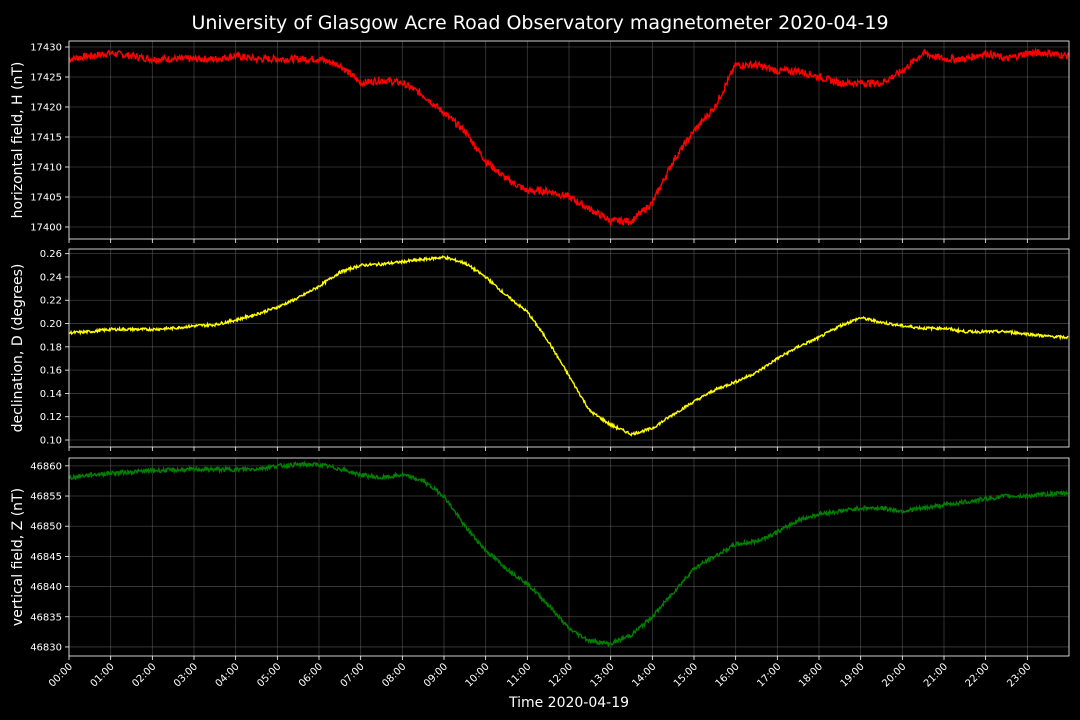  What do you see at coordinates (269, 675) in the screenshot?
I see `x-tick-label: 05:00` at bounding box center [269, 675].